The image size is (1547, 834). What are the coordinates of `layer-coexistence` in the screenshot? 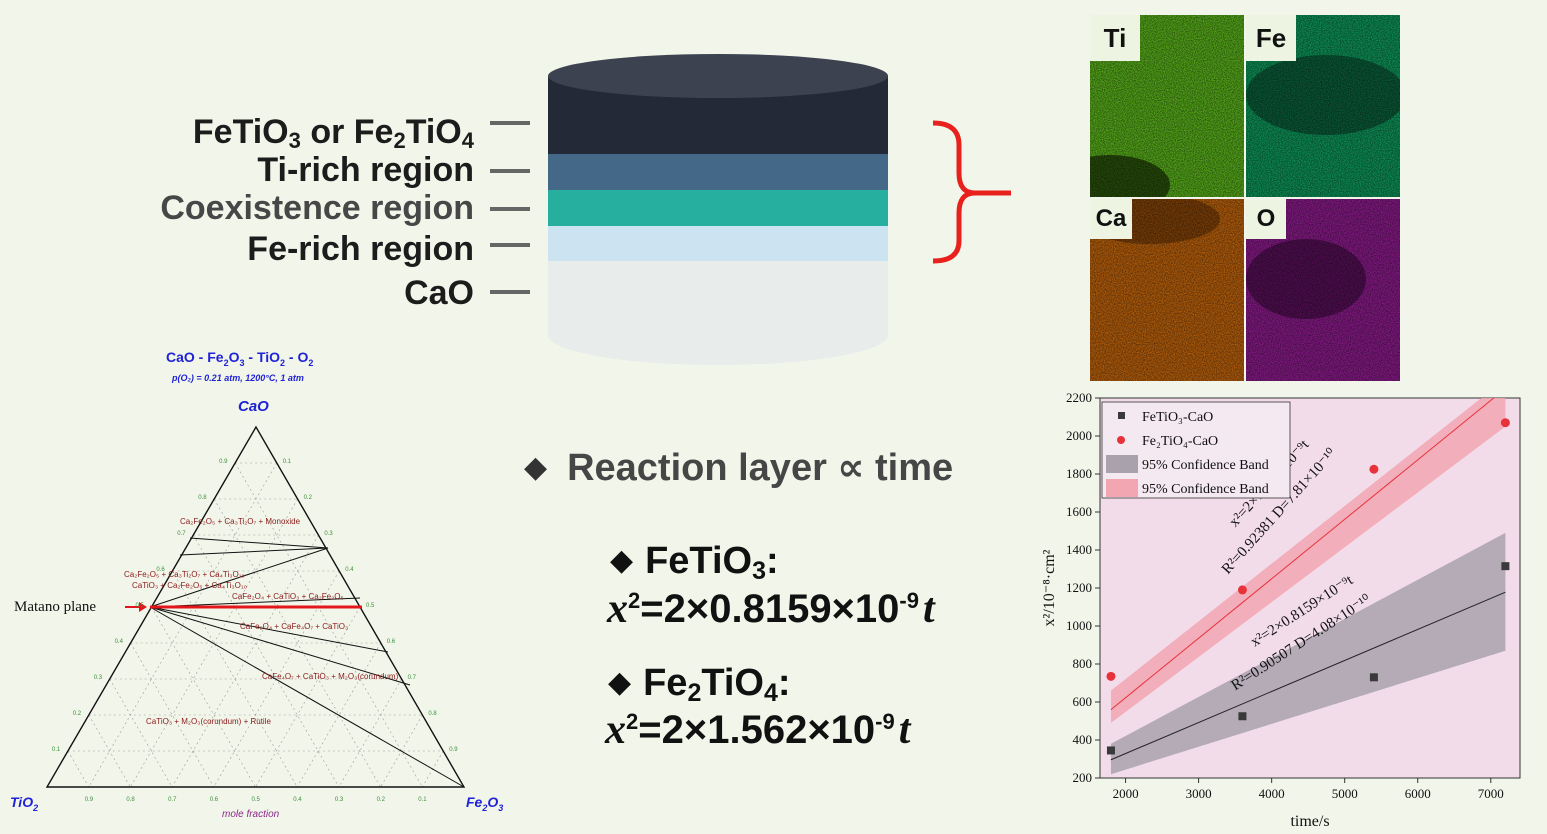 It's located at (718, 208).